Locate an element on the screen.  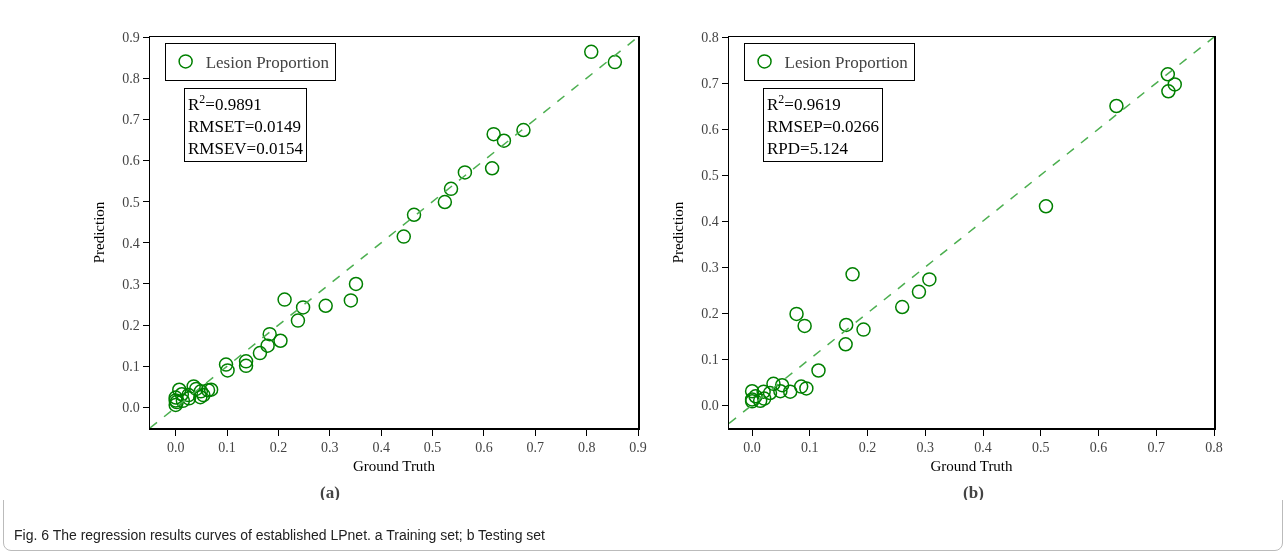
annotation: RMSEP=0.0266 is located at coordinates (823, 127).